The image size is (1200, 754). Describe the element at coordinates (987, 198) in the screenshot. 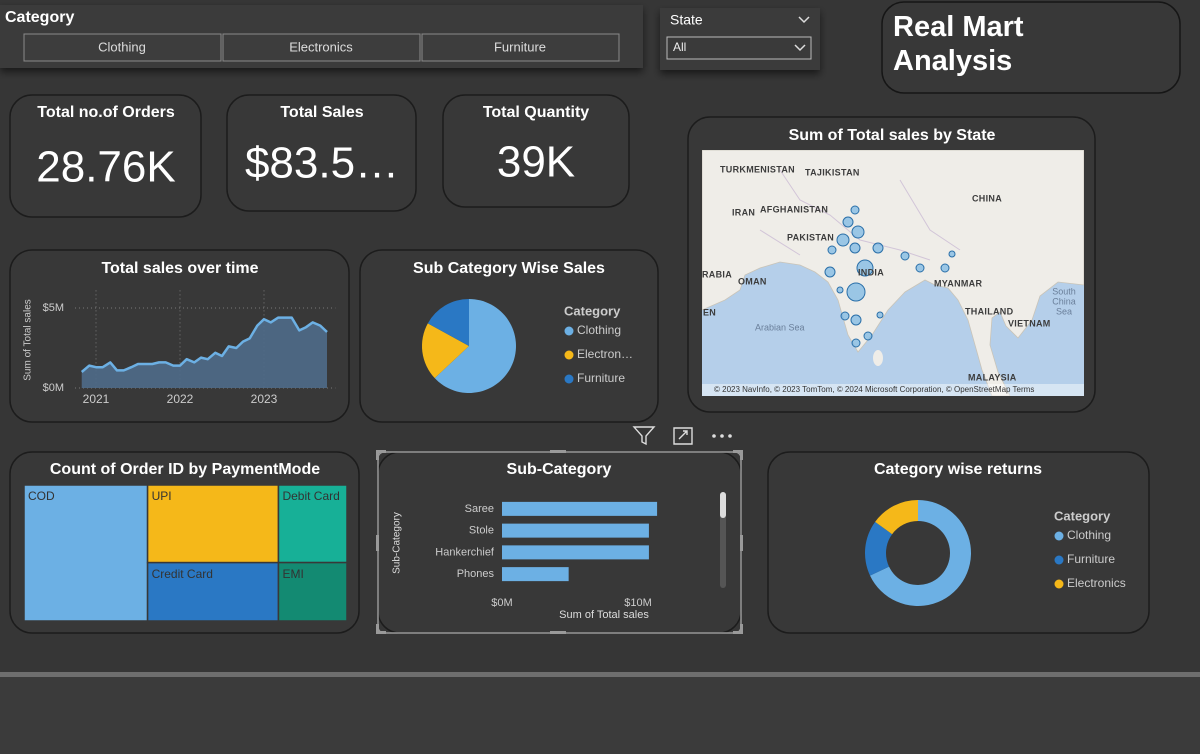

I see `map-label: CHINA` at that location.